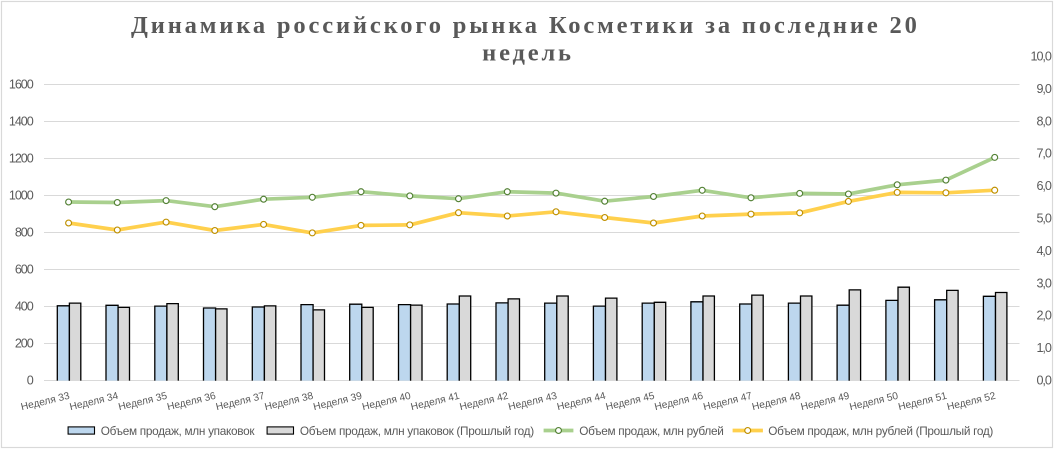  Describe the element at coordinates (1043, 348) in the screenshot. I see `svg-text: 1,0` at that location.